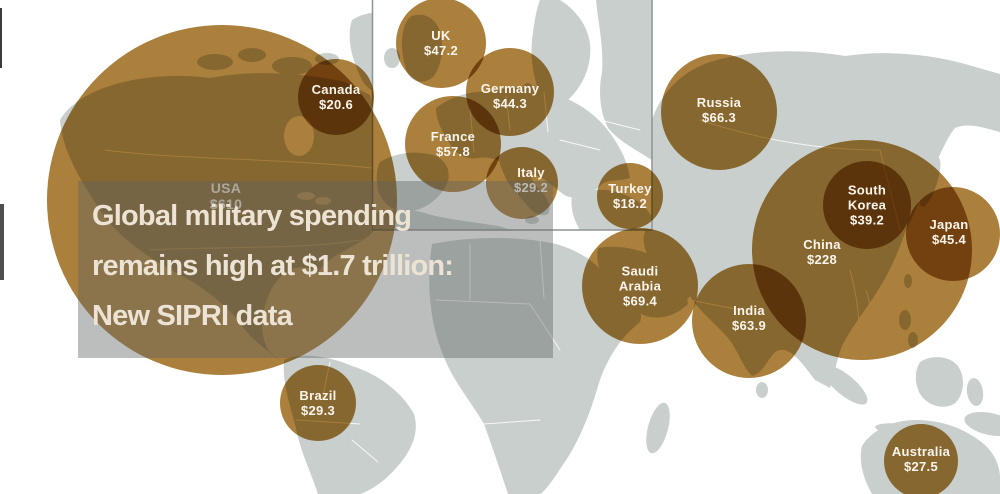 This screenshot has width=1000, height=494. Describe the element at coordinates (192, 316) in the screenshot. I see `headline-line-3: New SIPRI data` at that location.